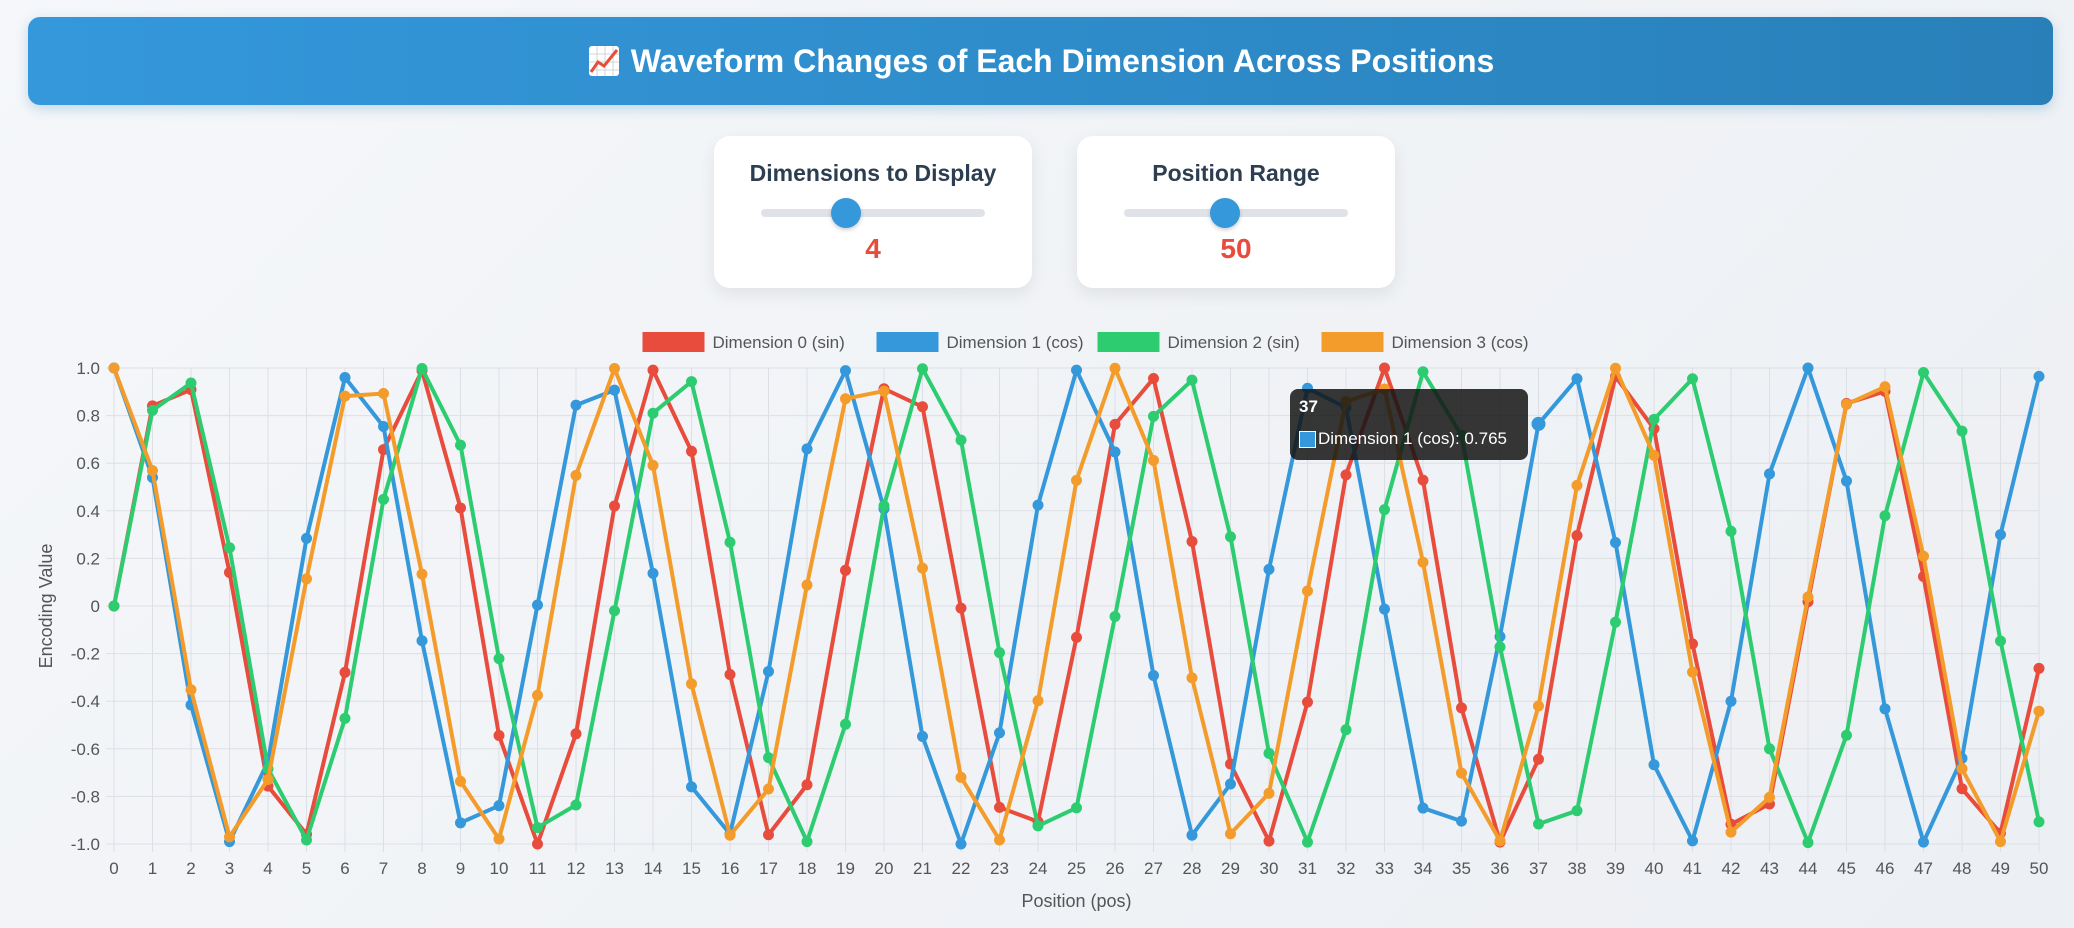 This screenshot has height=928, width=2074. What do you see at coordinates (653, 868) in the screenshot?
I see `x-tick-label: 14` at bounding box center [653, 868].